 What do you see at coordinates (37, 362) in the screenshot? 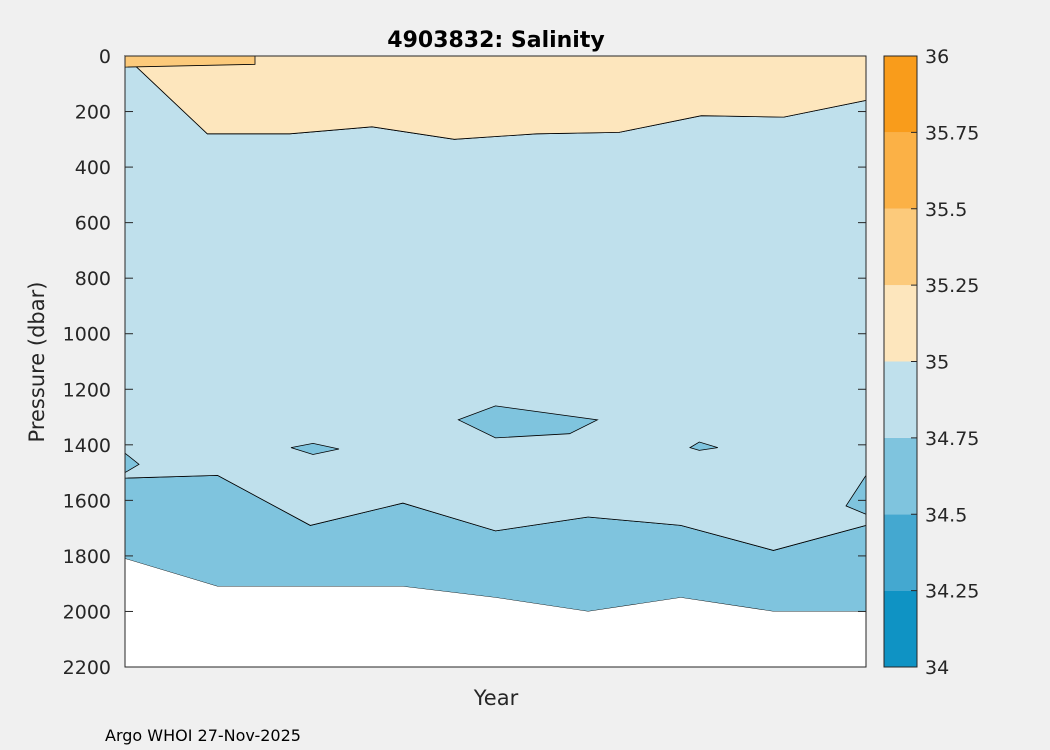
I see `y-axis-label: Pressure (dbar)` at bounding box center [37, 362].